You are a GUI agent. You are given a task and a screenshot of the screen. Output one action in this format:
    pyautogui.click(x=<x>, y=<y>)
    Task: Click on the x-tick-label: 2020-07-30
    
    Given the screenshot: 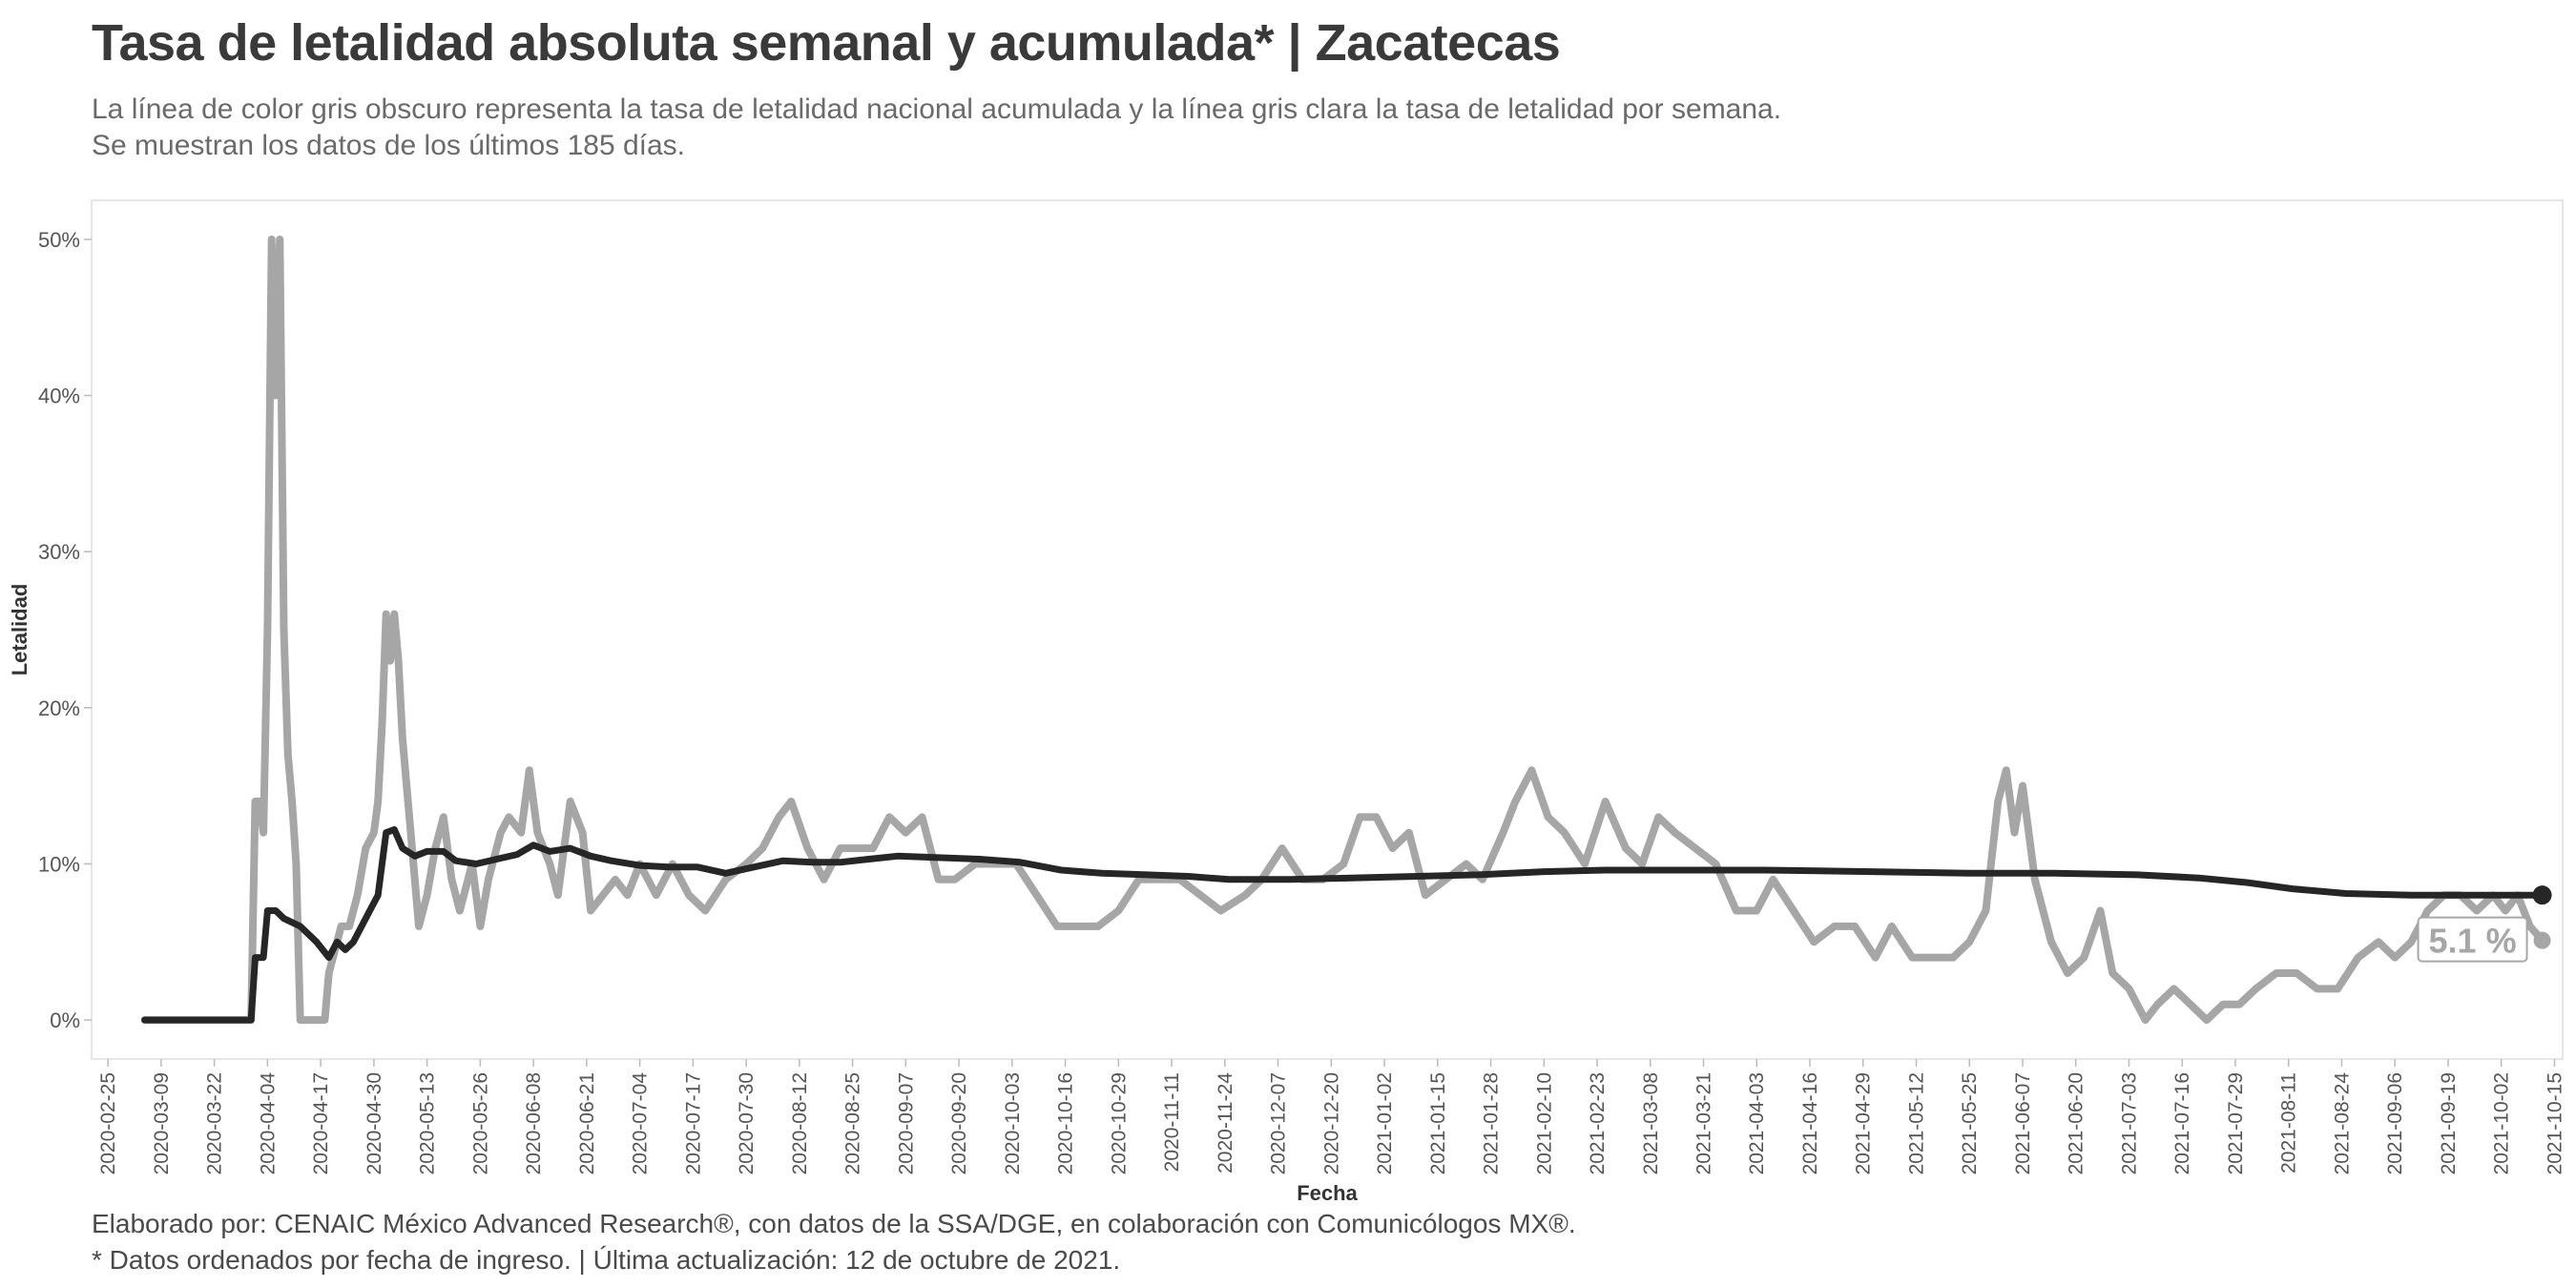 What is the action you would take?
    pyautogui.click(x=747, y=1123)
    